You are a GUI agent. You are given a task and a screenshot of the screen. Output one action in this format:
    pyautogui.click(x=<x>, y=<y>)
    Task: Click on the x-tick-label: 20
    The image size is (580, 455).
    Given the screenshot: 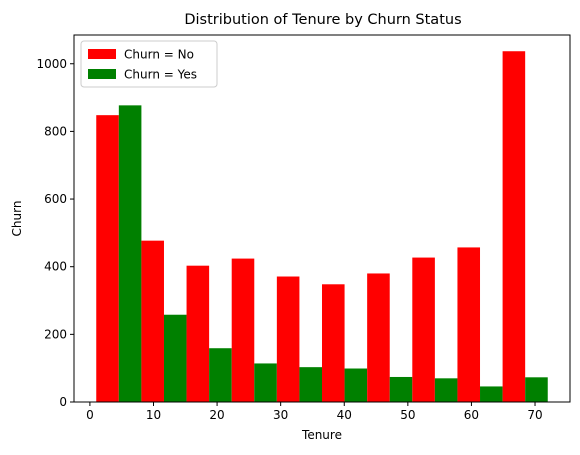 What is the action you would take?
    pyautogui.click(x=216, y=415)
    